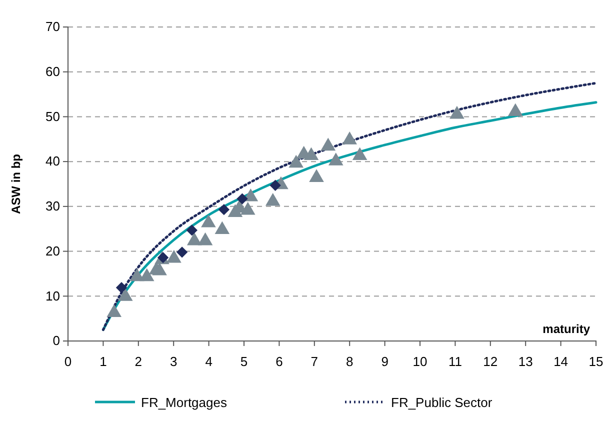 This screenshot has width=608, height=422. What do you see at coordinates (53, 116) in the screenshot?
I see `y-tick-label: 50` at bounding box center [53, 116].